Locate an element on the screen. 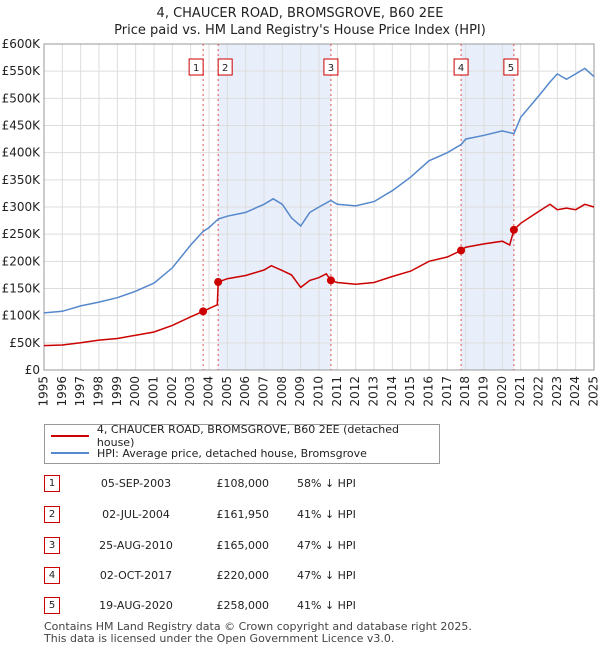  sale-price: £258,000 is located at coordinates (243, 605).